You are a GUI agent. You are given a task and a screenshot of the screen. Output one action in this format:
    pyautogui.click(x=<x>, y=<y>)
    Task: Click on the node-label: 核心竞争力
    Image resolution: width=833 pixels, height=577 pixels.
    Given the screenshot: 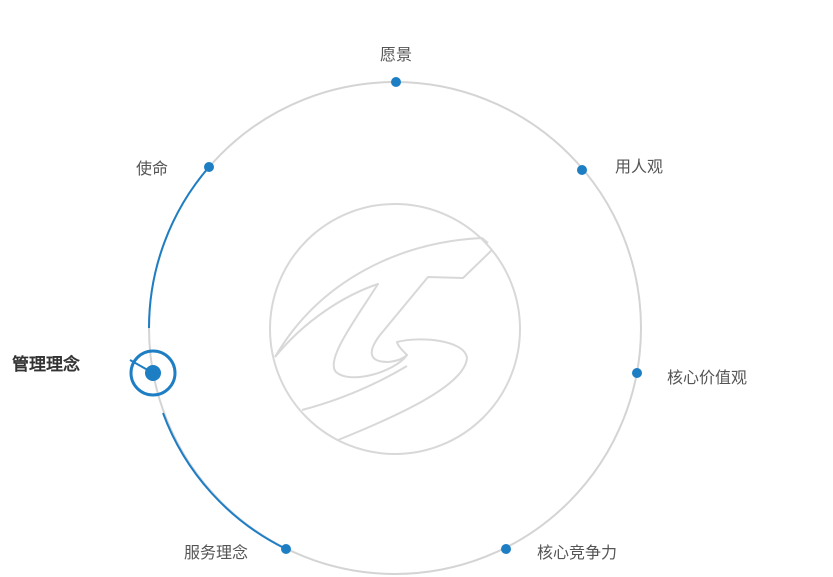 What is the action you would take?
    pyautogui.click(x=577, y=552)
    